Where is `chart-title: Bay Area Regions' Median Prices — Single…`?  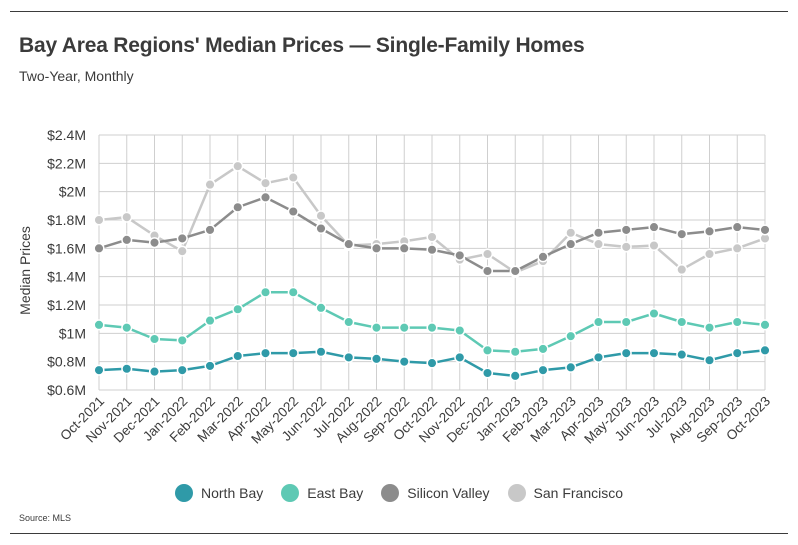
chart-title: Bay Area Regions' Median Prices — Single… is located at coordinates (302, 45).